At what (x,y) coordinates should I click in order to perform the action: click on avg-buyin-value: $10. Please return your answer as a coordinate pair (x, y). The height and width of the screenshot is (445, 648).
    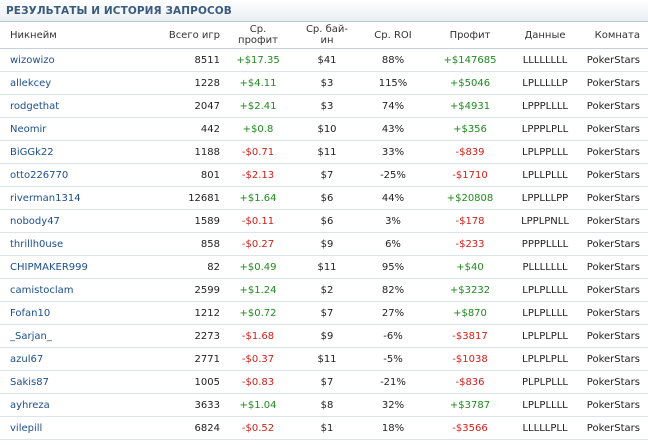
    Looking at the image, I should click on (327, 129).